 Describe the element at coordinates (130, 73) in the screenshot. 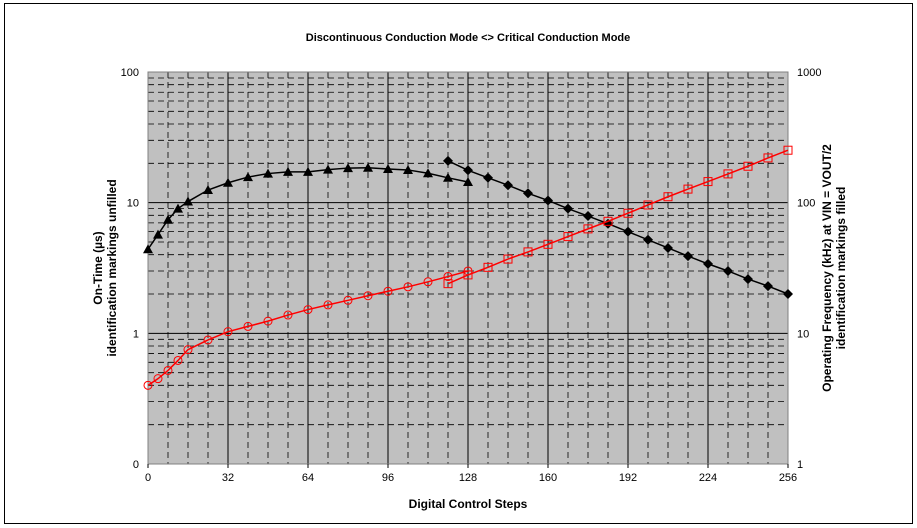

I see `y-left-tick-label: 100` at that location.